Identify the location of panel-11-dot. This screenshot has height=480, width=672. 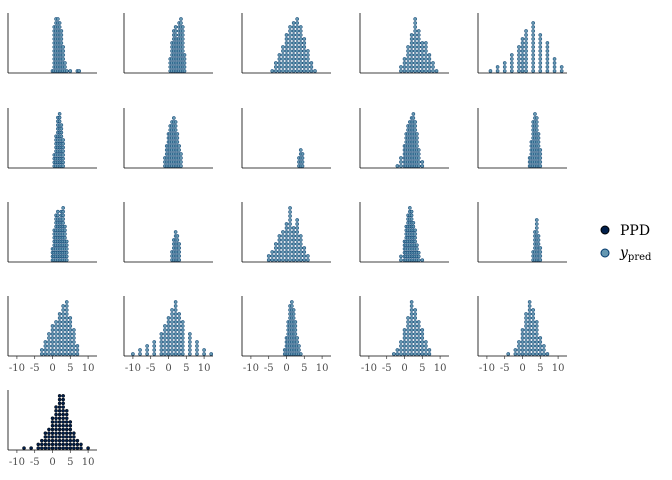
(66, 245).